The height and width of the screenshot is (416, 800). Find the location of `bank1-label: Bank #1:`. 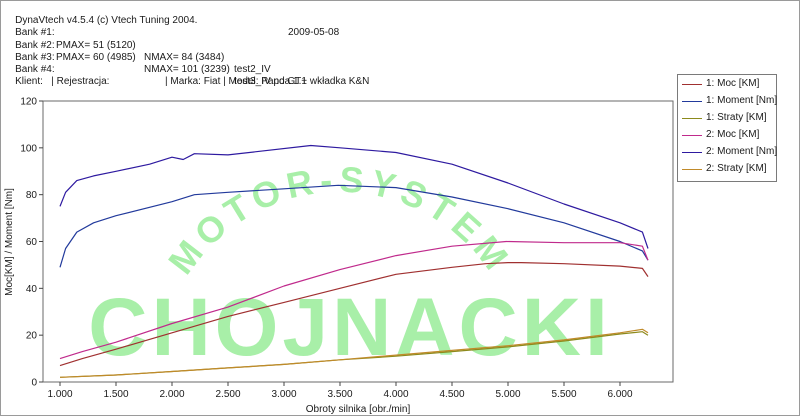

bank1-label: Bank #1: is located at coordinates (35, 33).